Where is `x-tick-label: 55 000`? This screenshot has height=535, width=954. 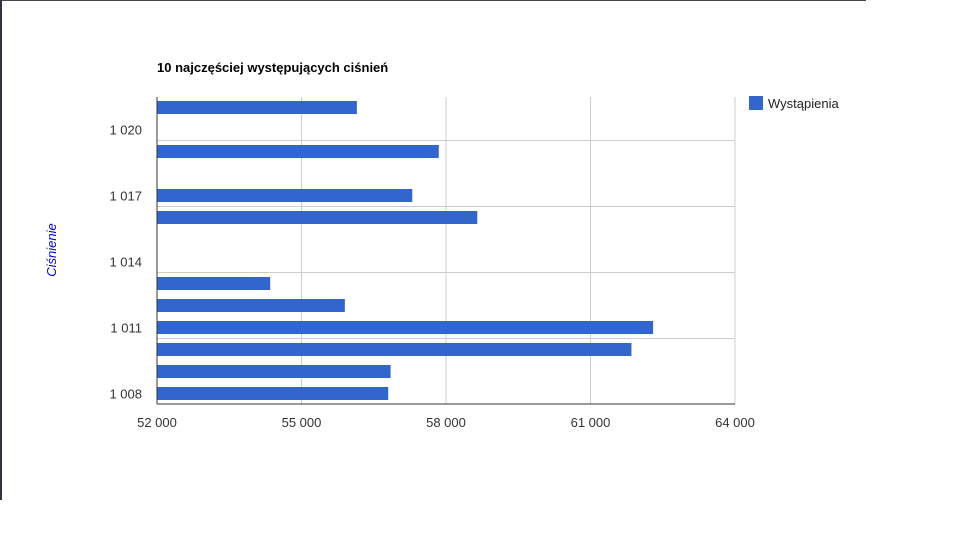
x-tick-label: 55 000 is located at coordinates (302, 422).